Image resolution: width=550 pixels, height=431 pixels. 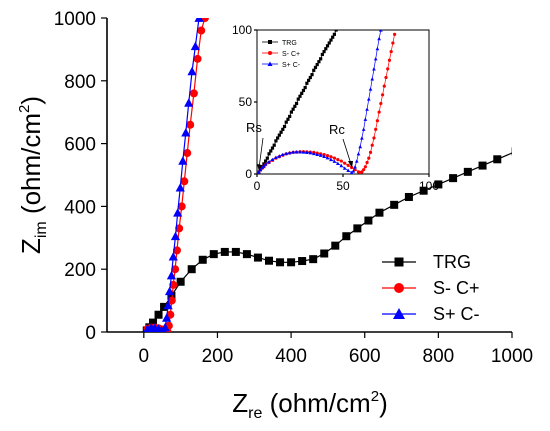 I want to click on inset-arrowhead-rc, so click(x=350, y=164).